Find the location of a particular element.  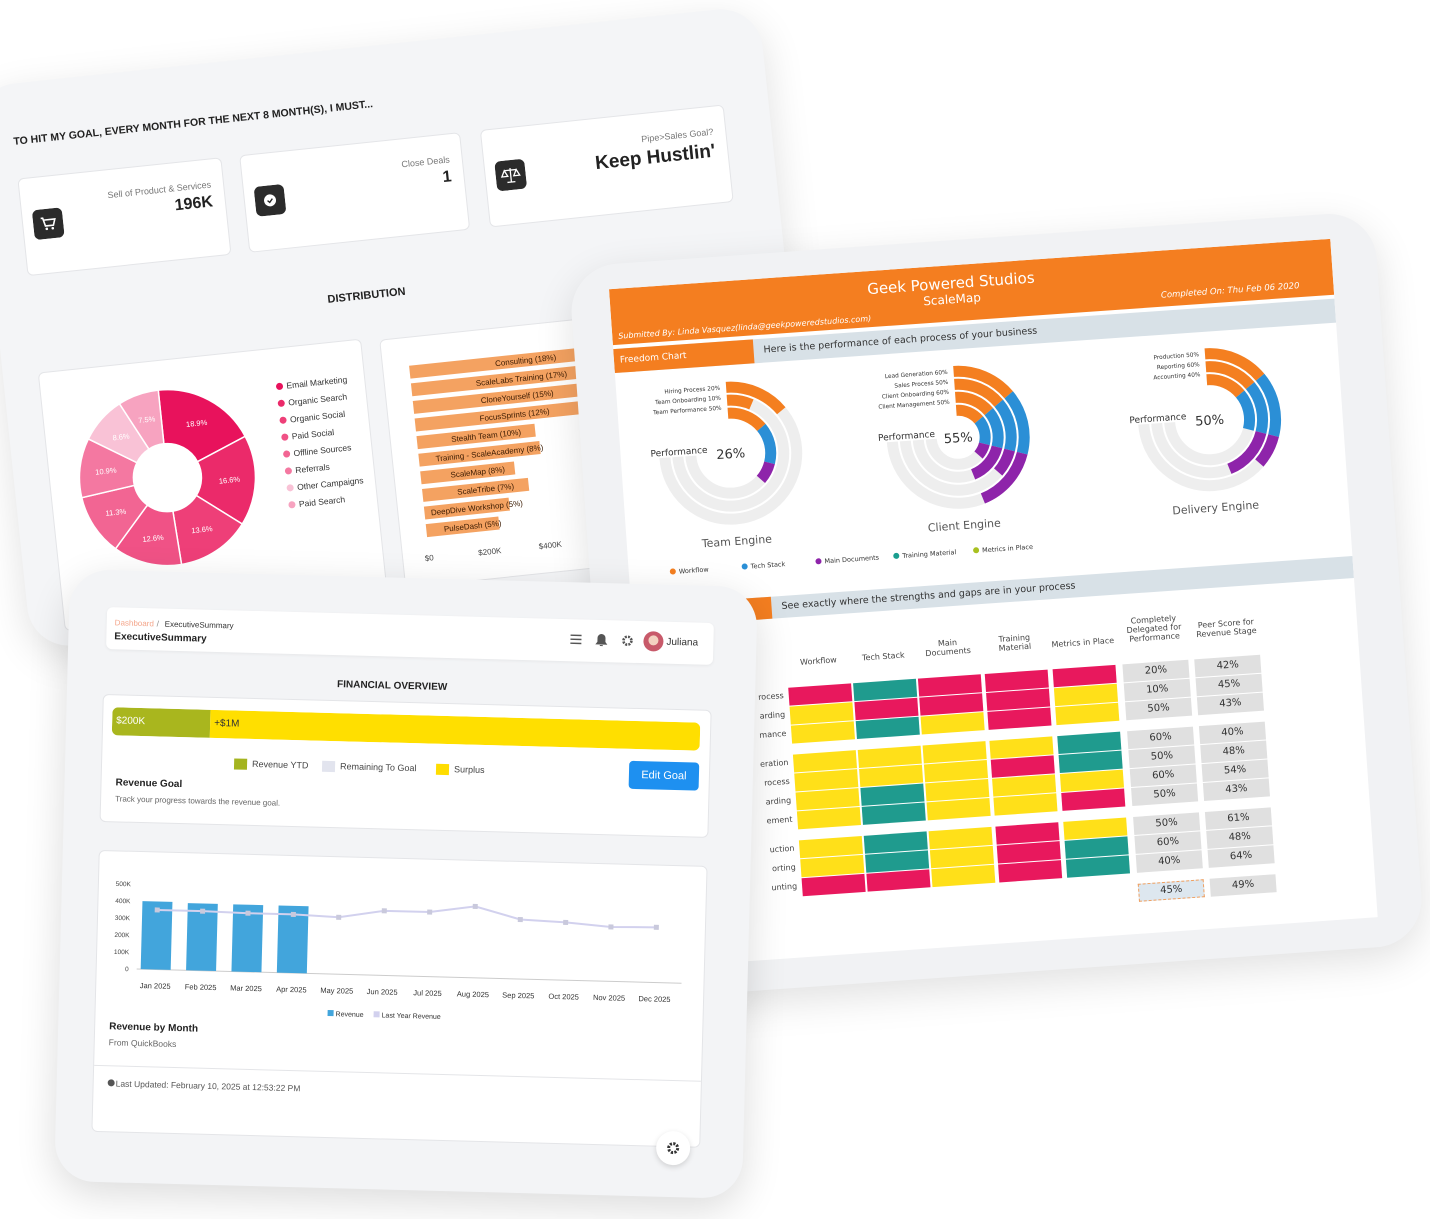

delegated-cell: 50% is located at coordinates (1159, 709).